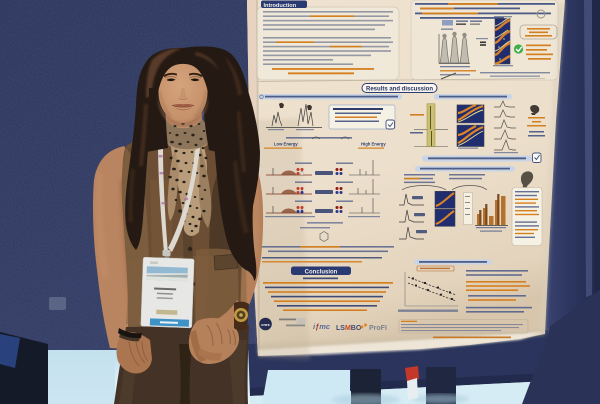 This screenshot has height=404, width=600. What do you see at coordinates (399, 90) in the screenshot?
I see `svg-text: Results and discussion` at bounding box center [399, 90].